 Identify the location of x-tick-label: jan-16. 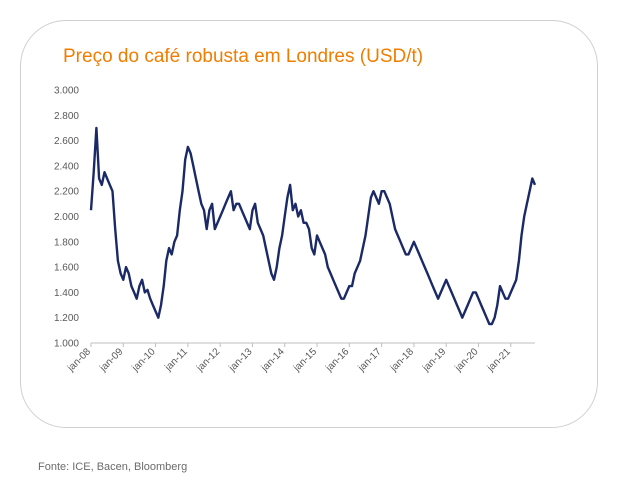
(337, 360).